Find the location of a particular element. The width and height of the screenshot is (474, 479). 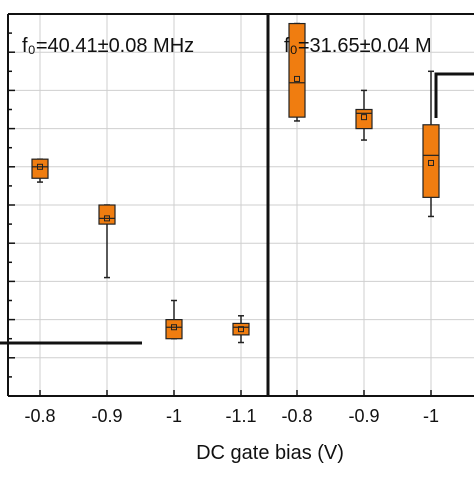

box-2--0.8 is located at coordinates (297, 72).